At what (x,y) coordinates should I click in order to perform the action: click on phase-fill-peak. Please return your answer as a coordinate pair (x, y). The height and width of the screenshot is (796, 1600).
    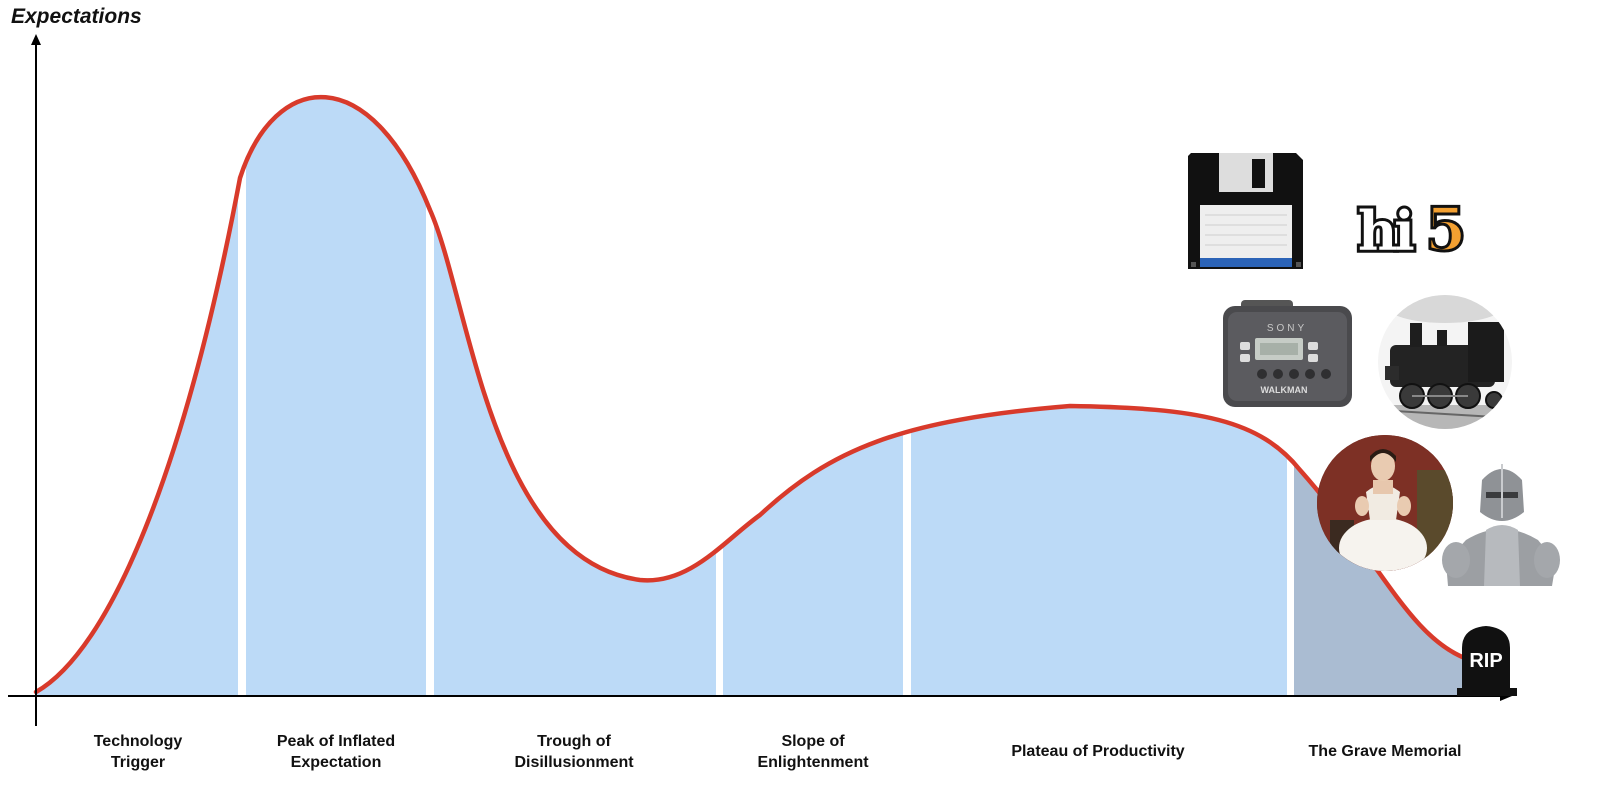
    Looking at the image, I should click on (336, 396).